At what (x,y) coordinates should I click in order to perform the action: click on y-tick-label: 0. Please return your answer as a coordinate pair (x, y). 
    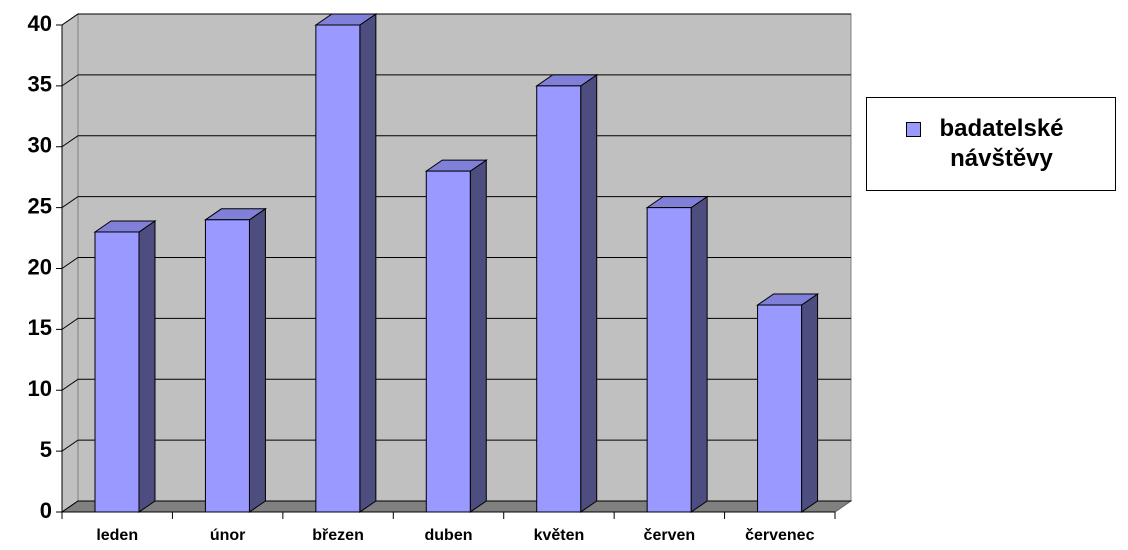
    Looking at the image, I should click on (46, 510).